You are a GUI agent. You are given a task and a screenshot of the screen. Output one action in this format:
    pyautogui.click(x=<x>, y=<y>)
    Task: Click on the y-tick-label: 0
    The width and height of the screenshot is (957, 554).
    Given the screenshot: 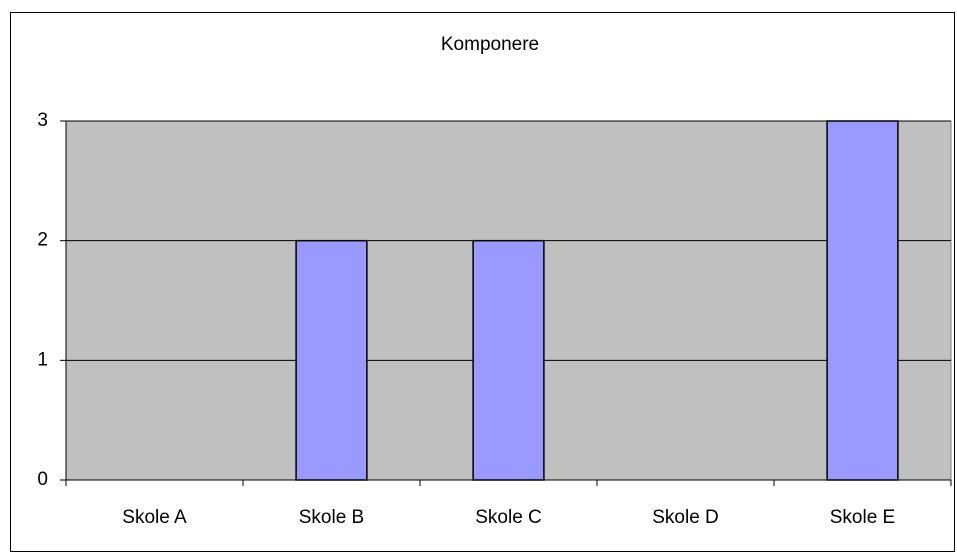 What is the action you would take?
    pyautogui.click(x=42, y=479)
    